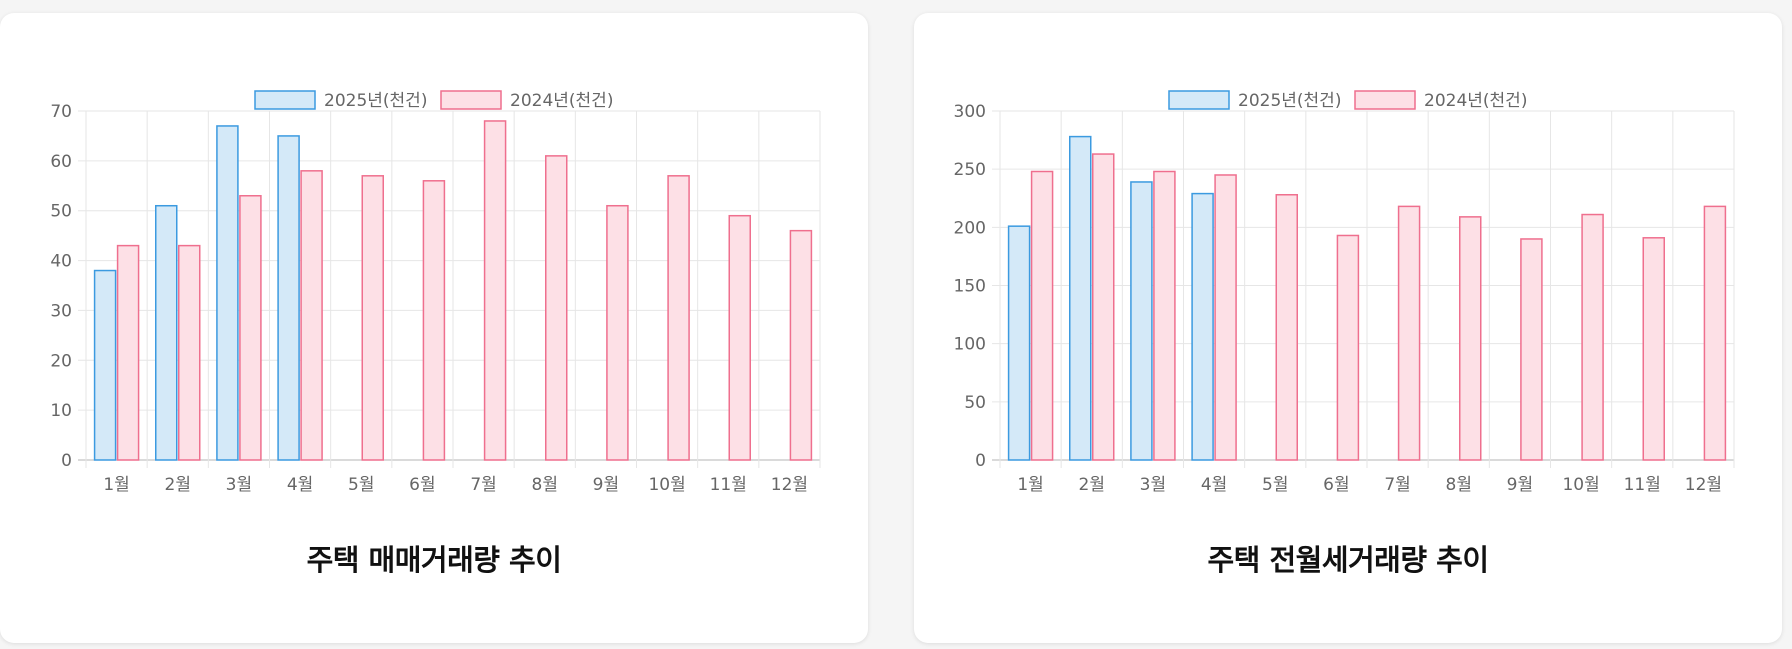 This screenshot has height=649, width=1792. What do you see at coordinates (61, 262) in the screenshot?
I see `y-tick-label: 40` at bounding box center [61, 262].